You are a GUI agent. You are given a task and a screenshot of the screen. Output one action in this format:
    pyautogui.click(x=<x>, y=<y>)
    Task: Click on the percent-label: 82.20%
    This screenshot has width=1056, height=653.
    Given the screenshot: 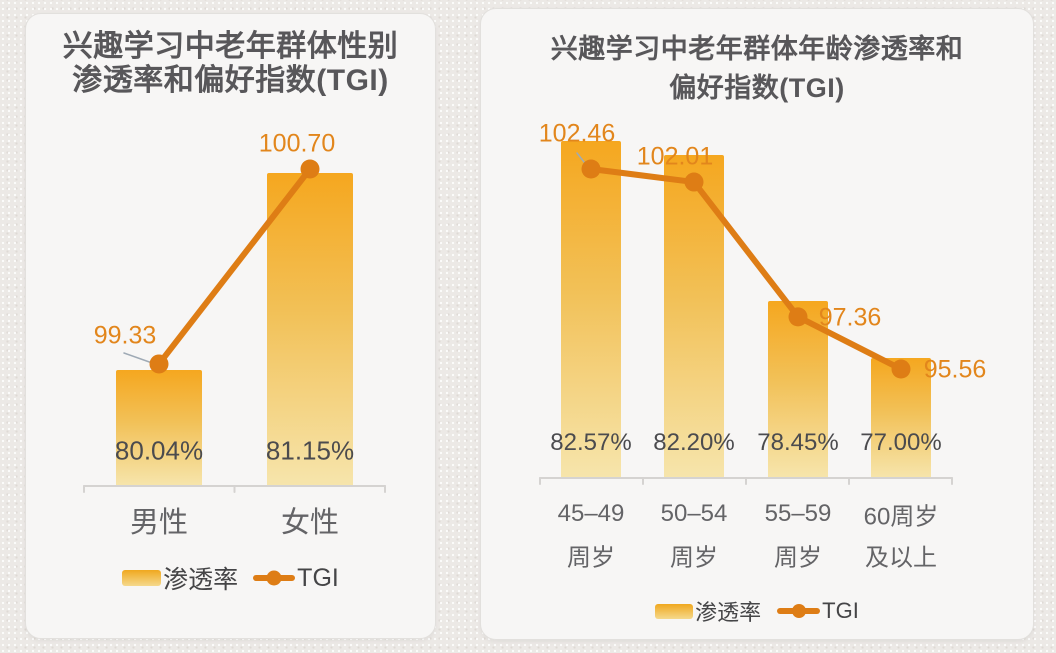 What is the action you would take?
    pyautogui.click(x=694, y=442)
    